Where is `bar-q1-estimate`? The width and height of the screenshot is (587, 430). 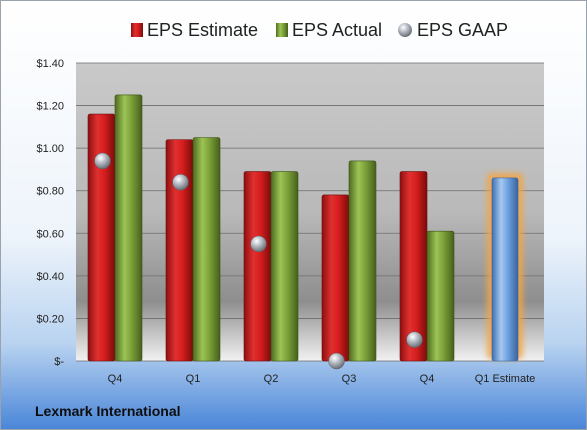 bar-q1-estimate is located at coordinates (505, 269).